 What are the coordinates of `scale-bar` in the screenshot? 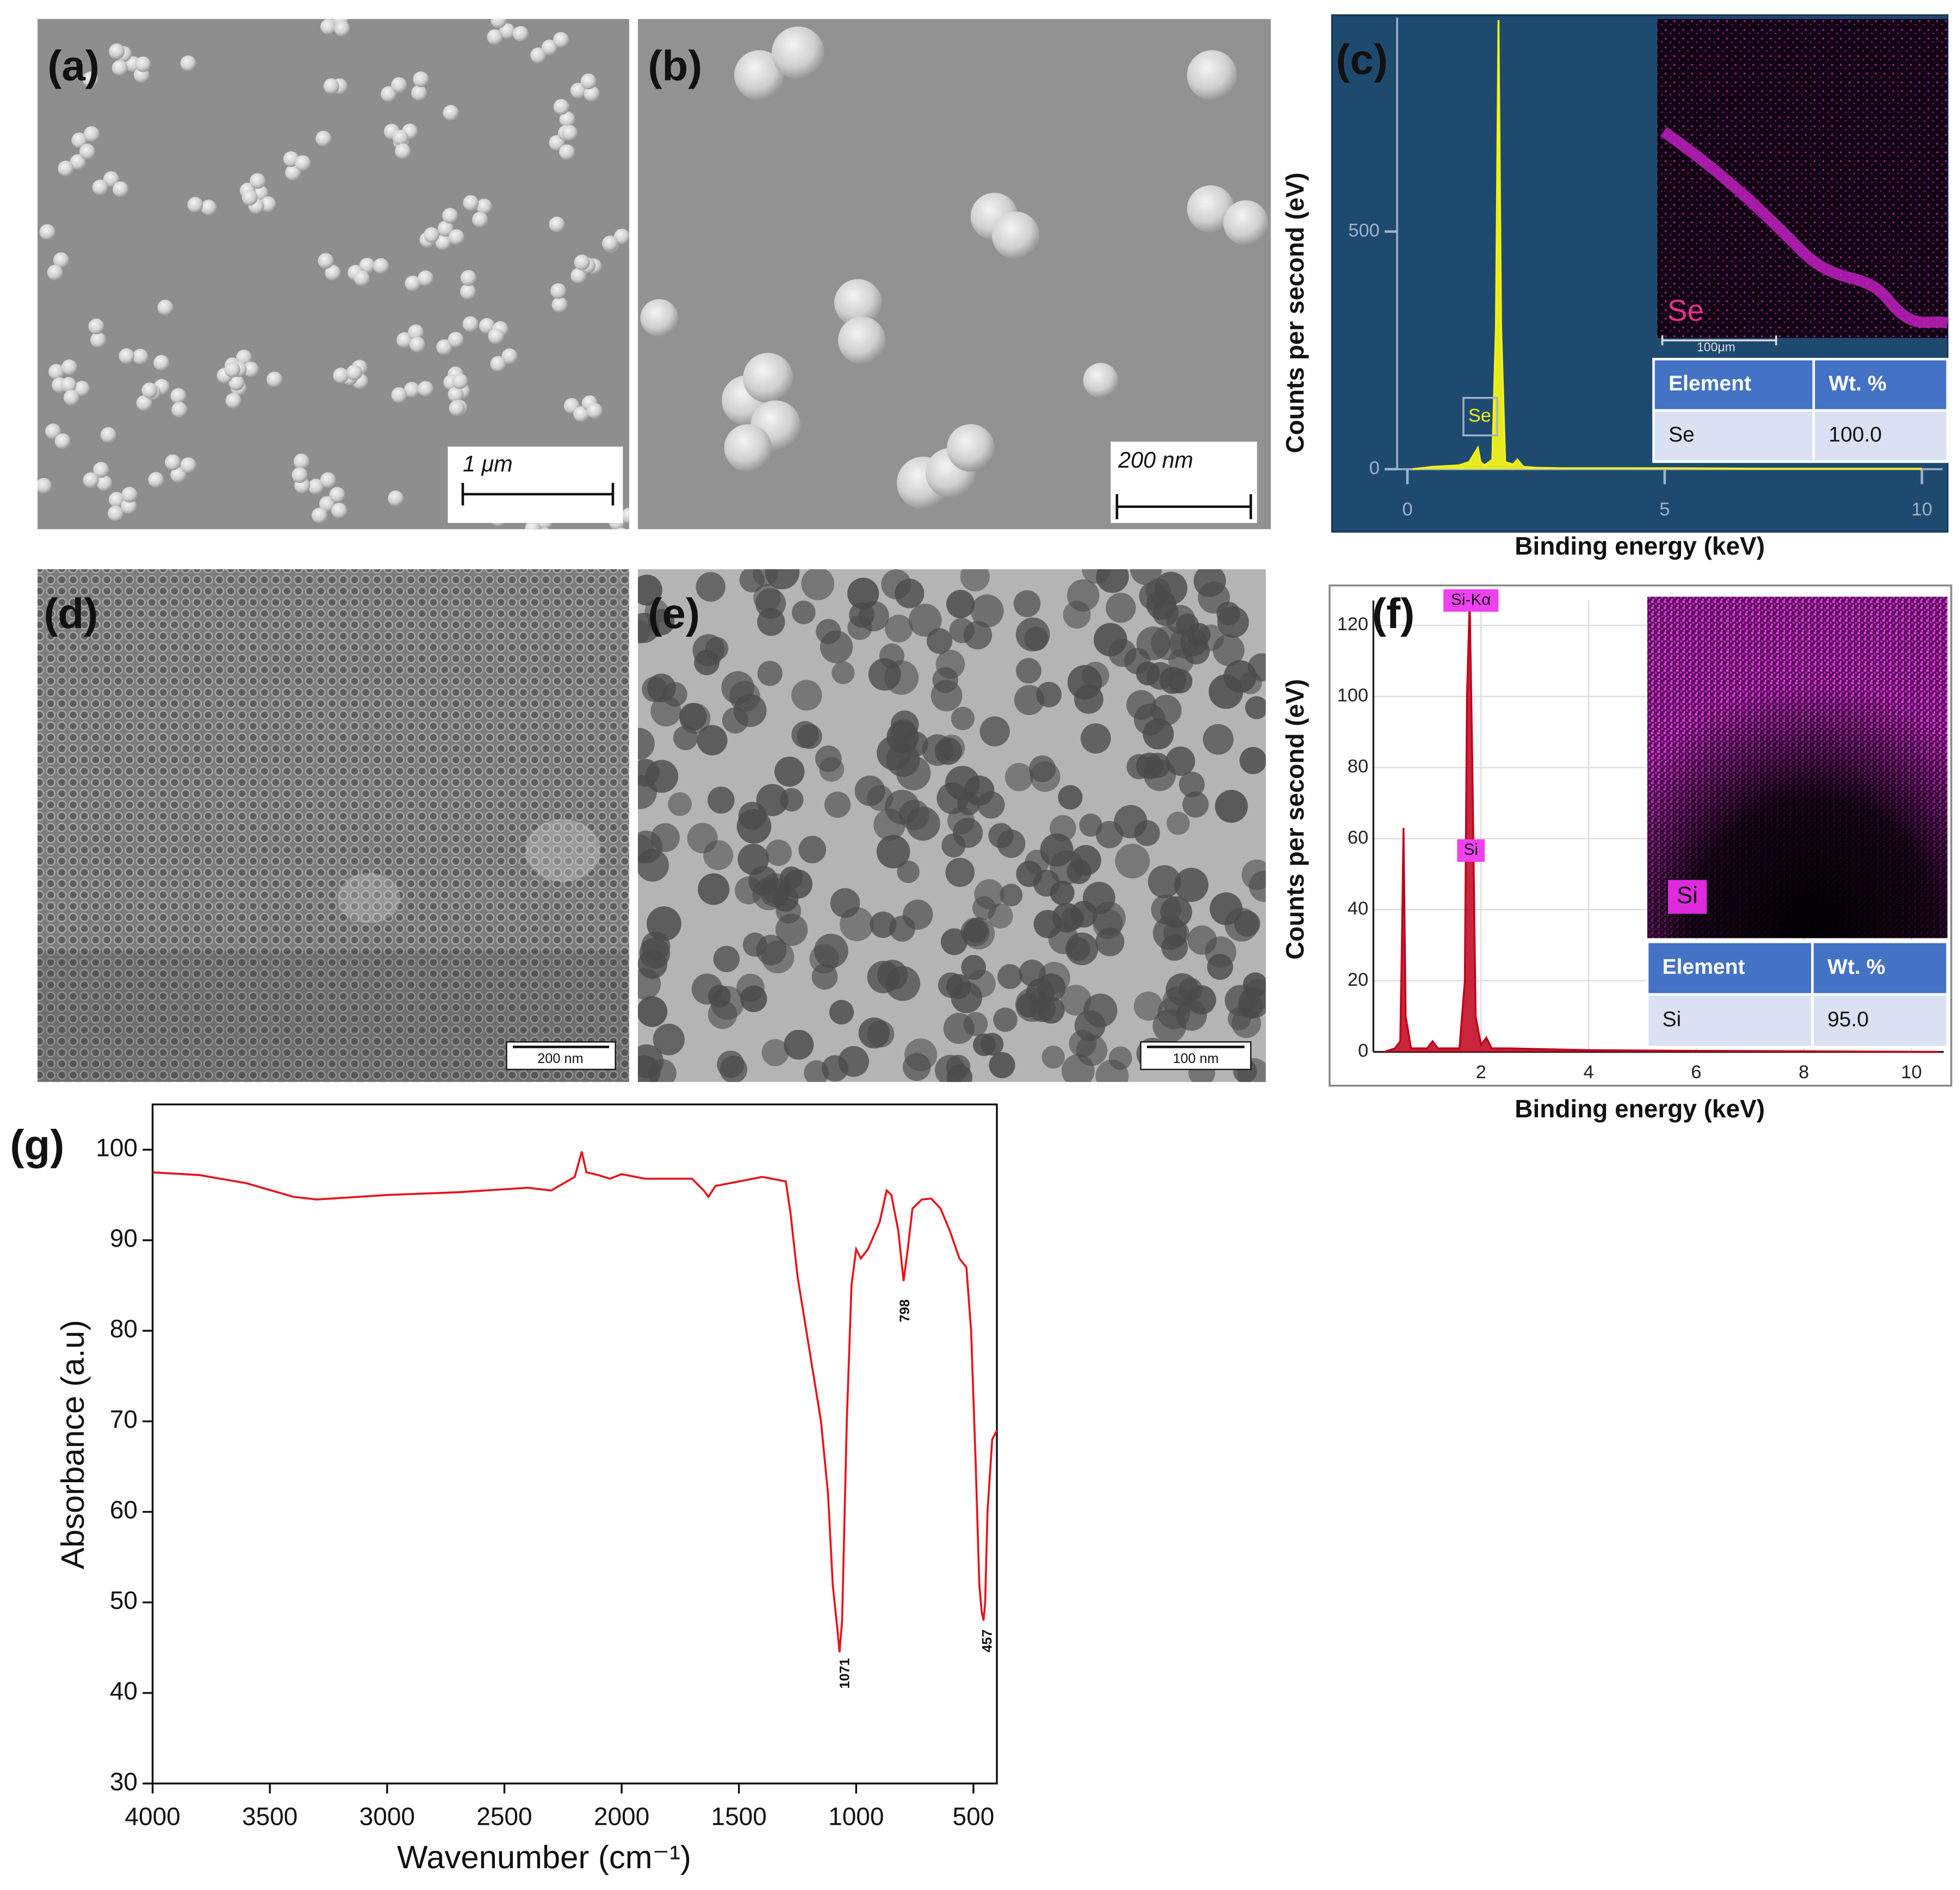 It's located at (1183, 507).